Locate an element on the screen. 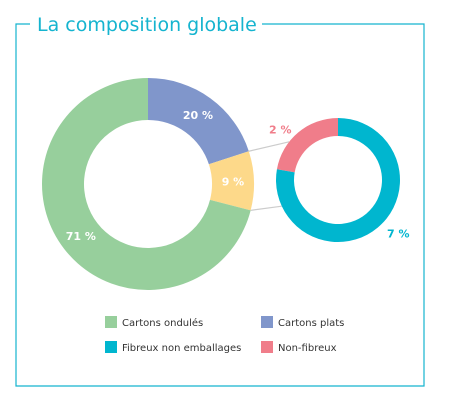 This screenshot has width=450, height=408. connector-line-bottom is located at coordinates (266, 208).